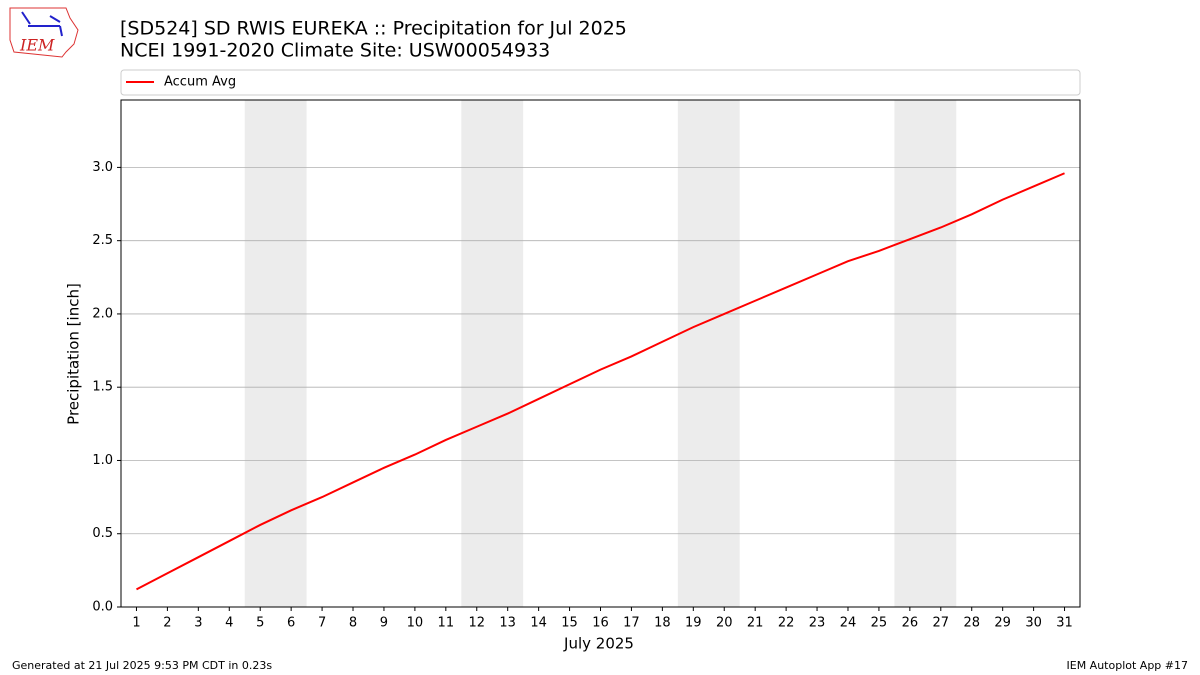  Describe the element at coordinates (353, 623) in the screenshot. I see `x-tick-label: 8` at that location.